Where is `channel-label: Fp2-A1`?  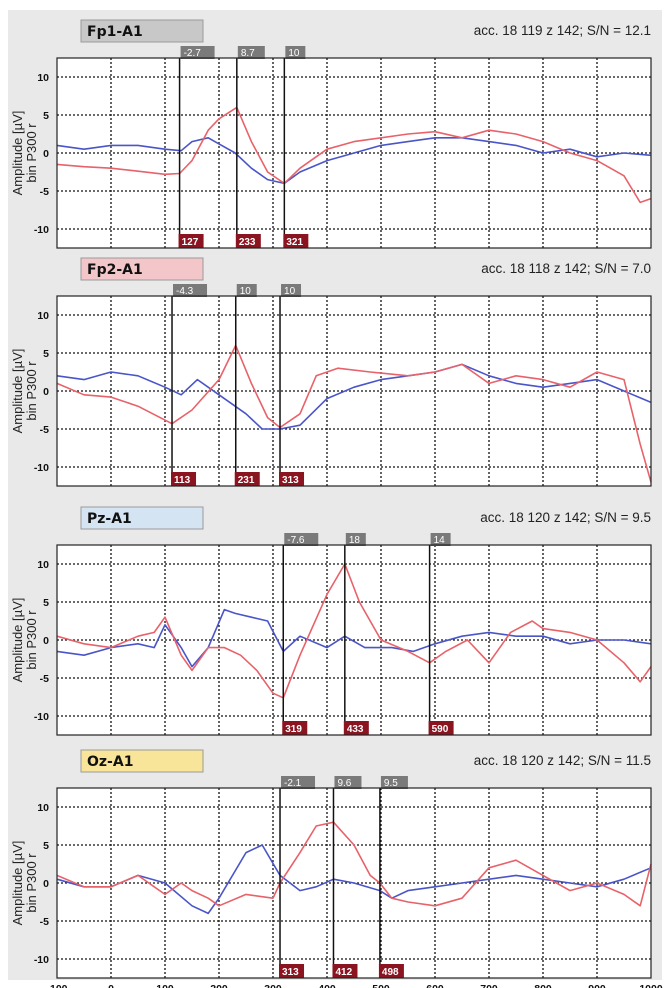
channel-label: Fp2-A1 is located at coordinates (115, 270).